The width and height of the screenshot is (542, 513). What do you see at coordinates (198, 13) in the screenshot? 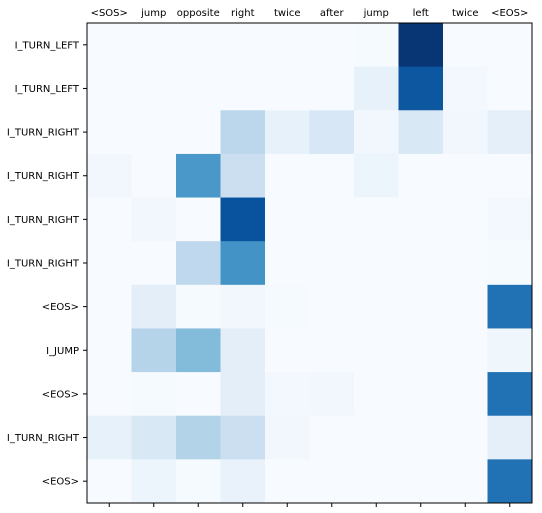
I see `x-tick-label: opposite` at bounding box center [198, 13].